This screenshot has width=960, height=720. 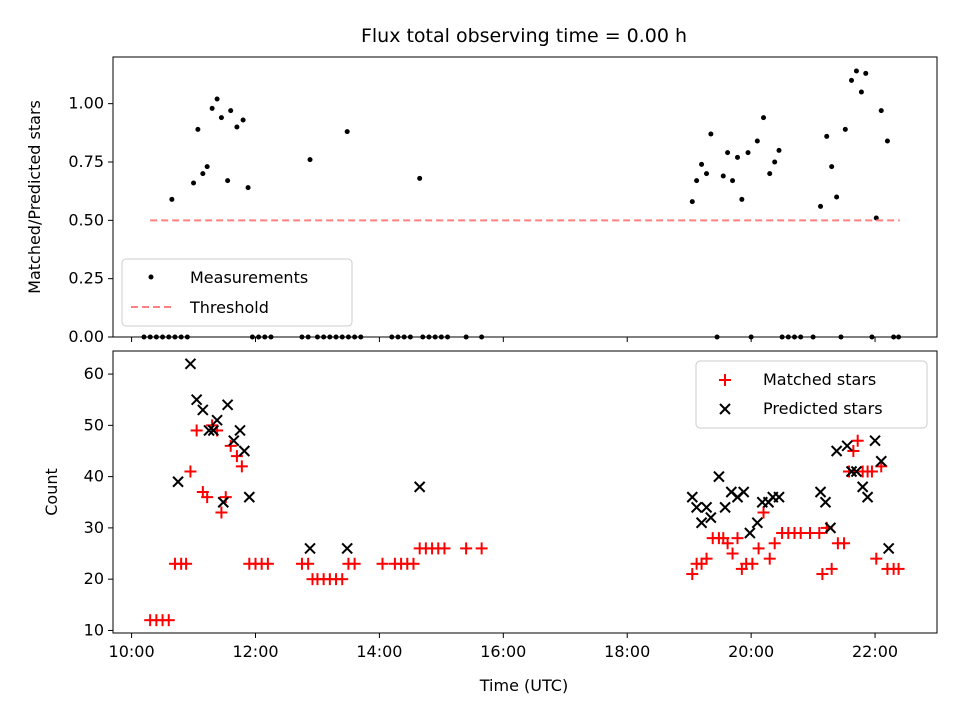 What do you see at coordinates (875, 651) in the screenshot?
I see `xtick-label: 22:00` at bounding box center [875, 651].